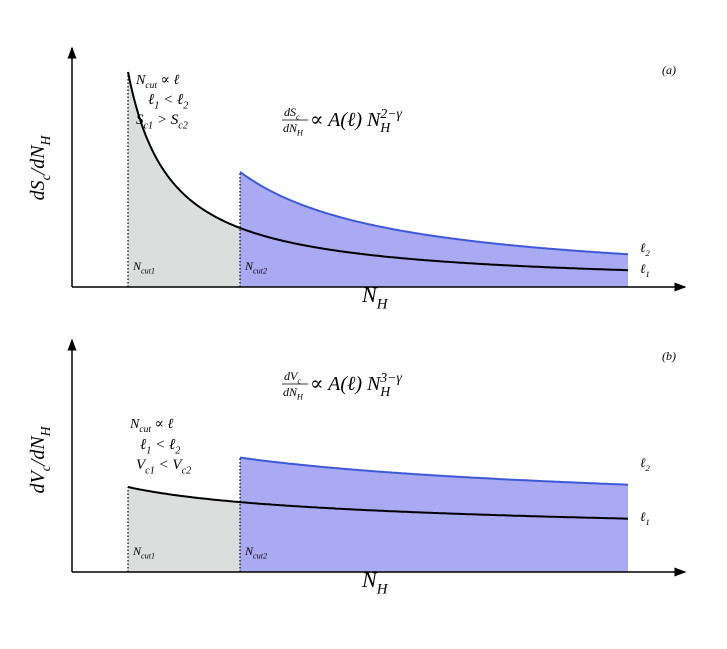  I want to click on y-axis-label: dVc/dNH, so click(40, 459).